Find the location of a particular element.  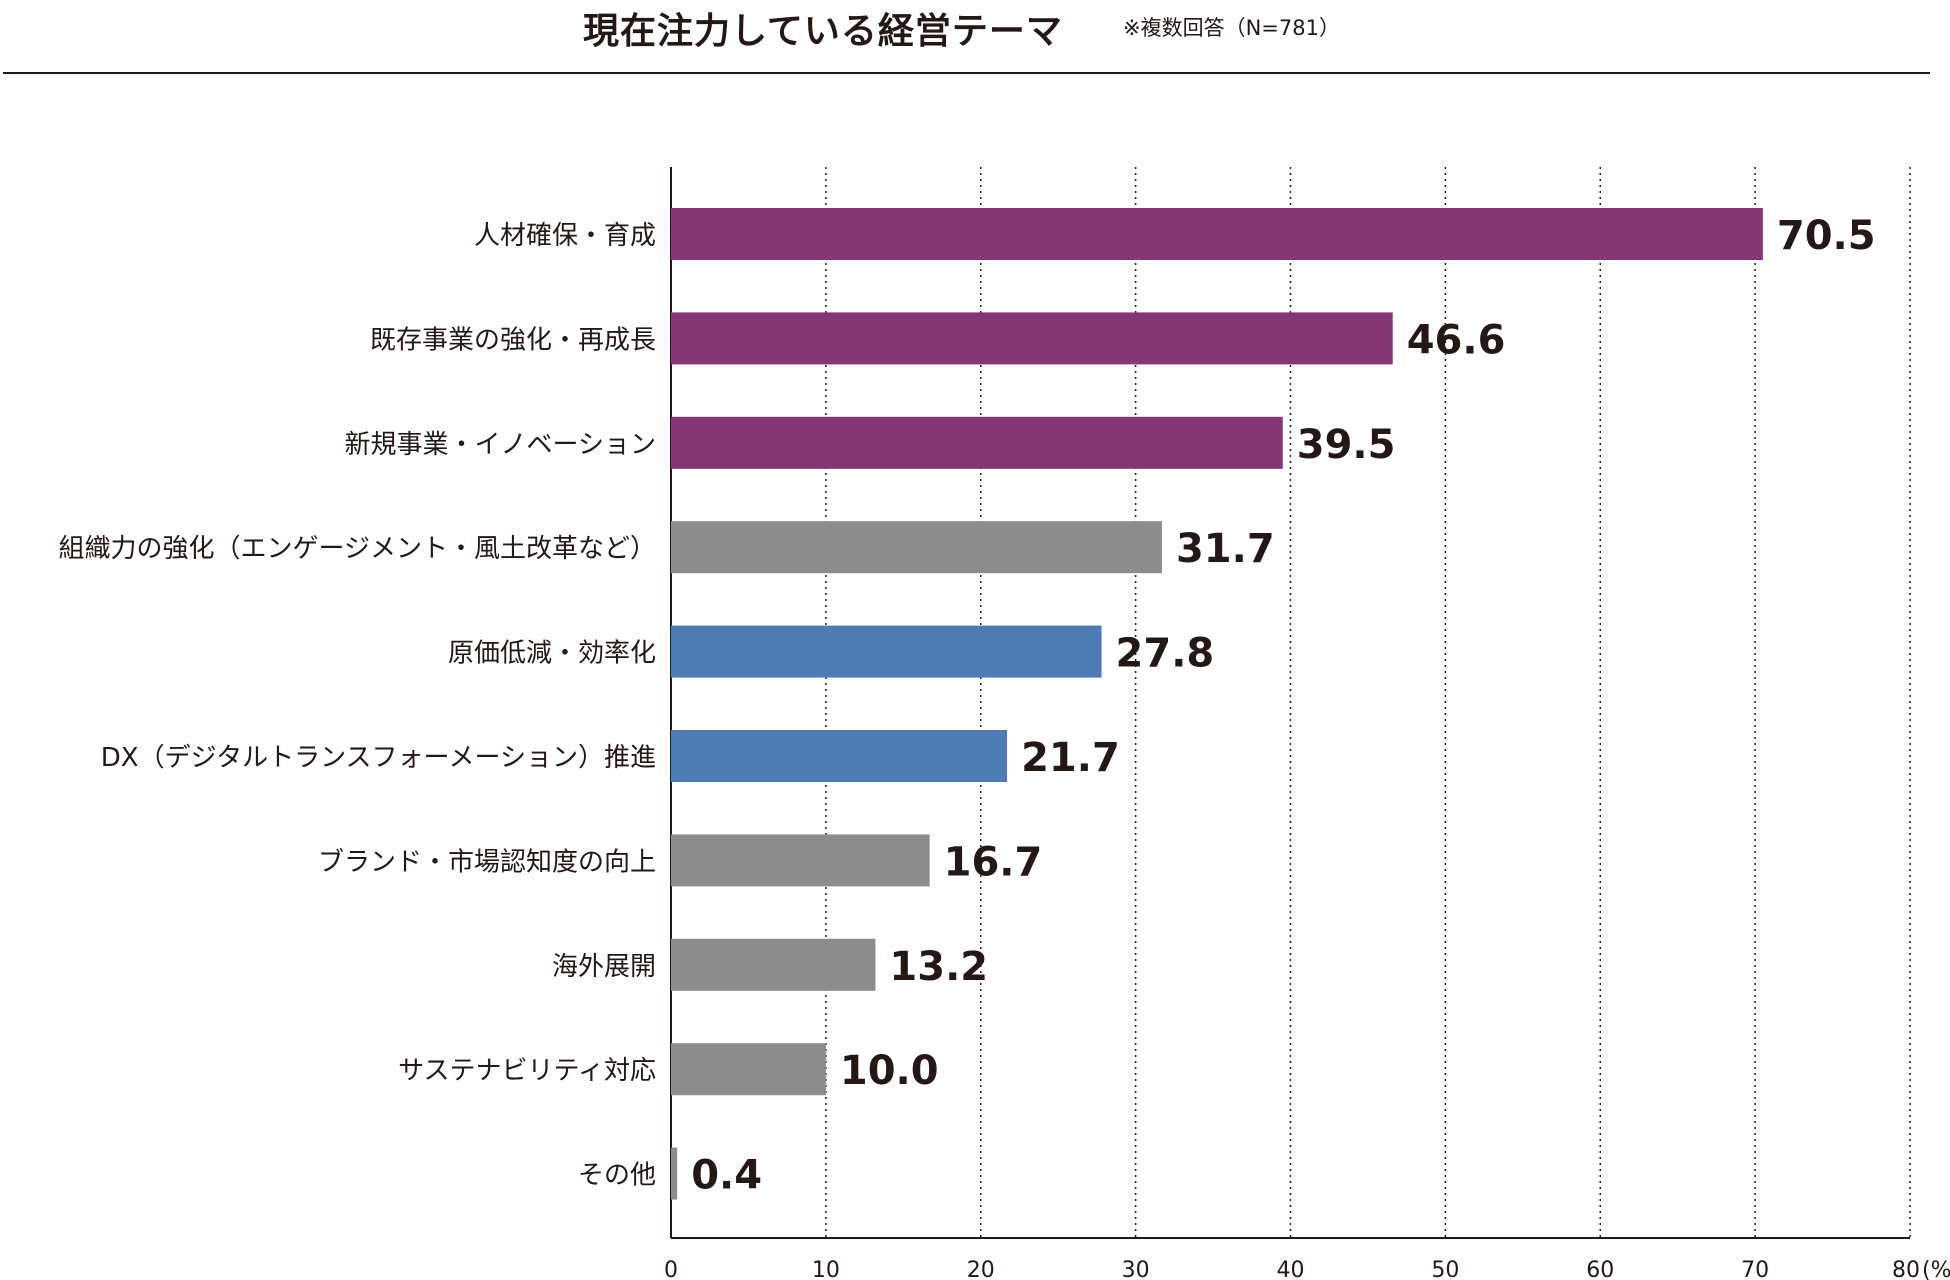

value-label-7: 13.2 is located at coordinates (938, 967).